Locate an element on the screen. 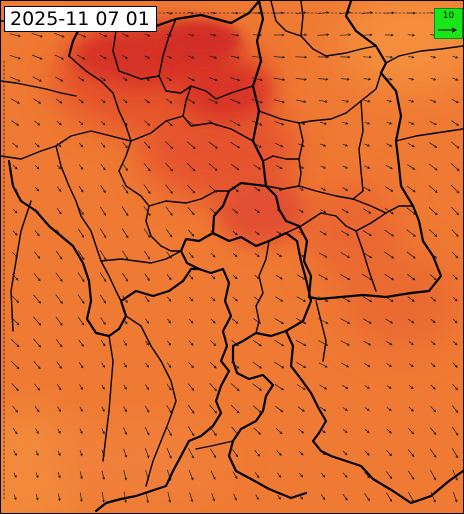  border-central-north-south is located at coordinates (239, 118).